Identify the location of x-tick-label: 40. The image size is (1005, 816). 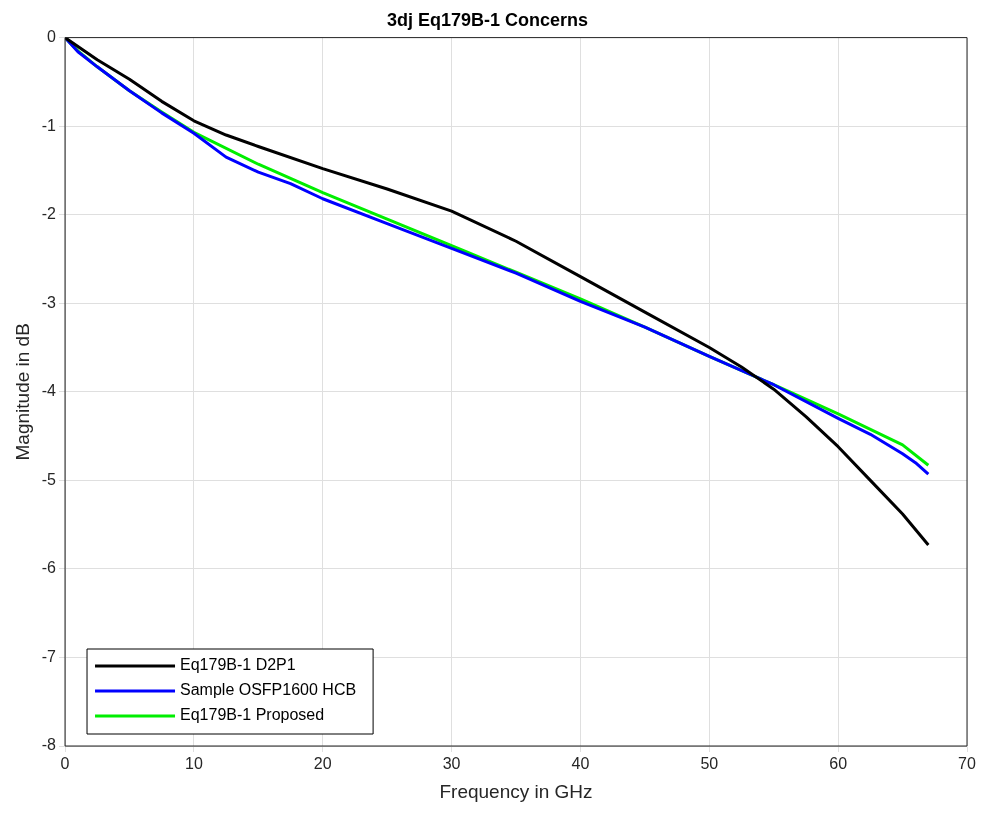
(580, 764).